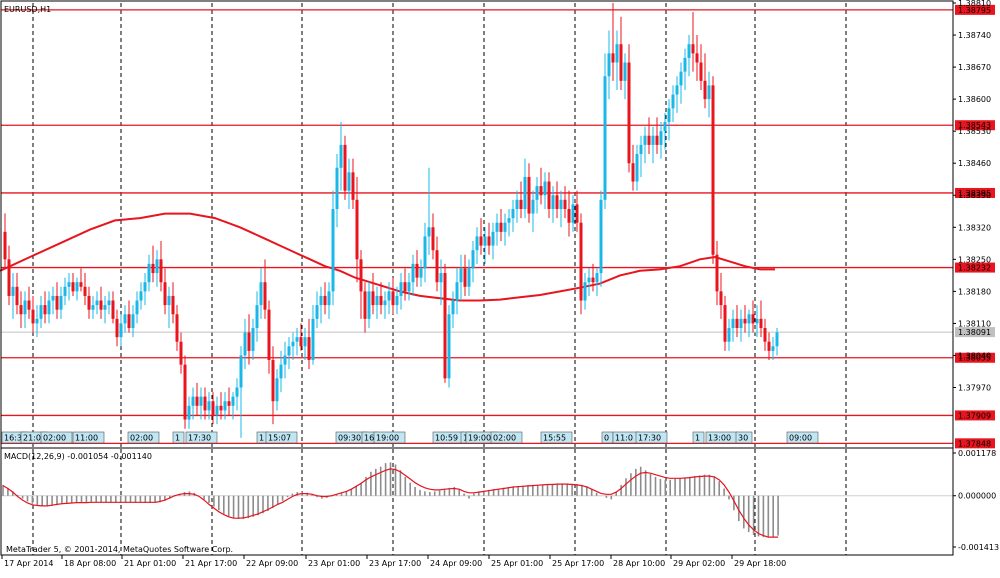  I want to click on event-marker-label: 11:00, so click(86, 438).